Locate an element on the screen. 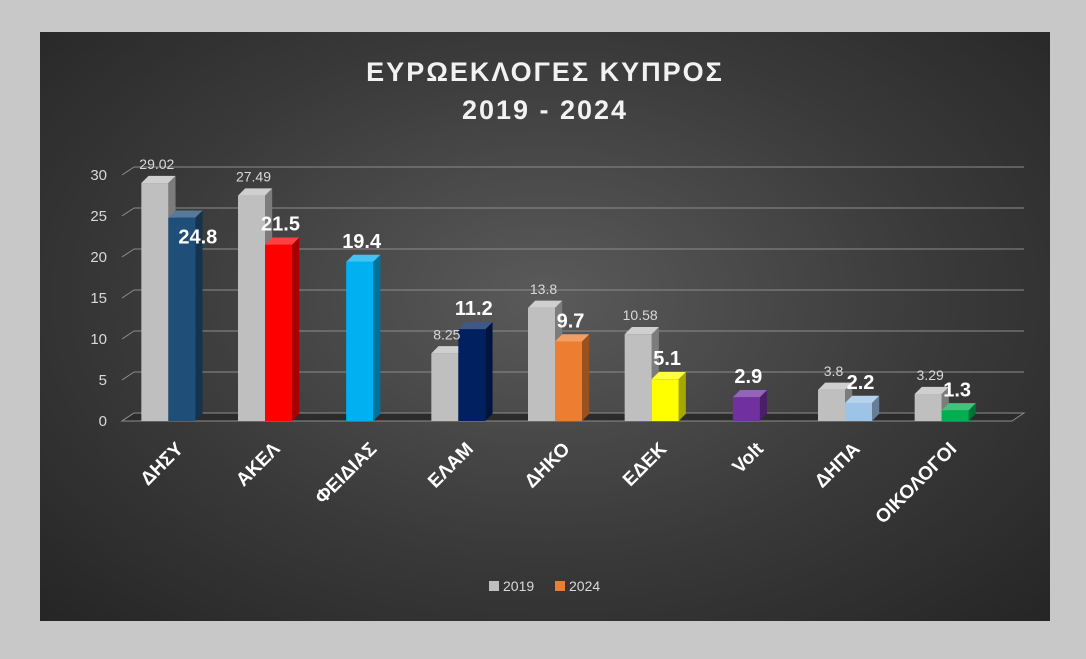 Image resolution: width=1086 pixels, height=659 pixels. category-label: ΔΗΠΑ is located at coordinates (838, 465).